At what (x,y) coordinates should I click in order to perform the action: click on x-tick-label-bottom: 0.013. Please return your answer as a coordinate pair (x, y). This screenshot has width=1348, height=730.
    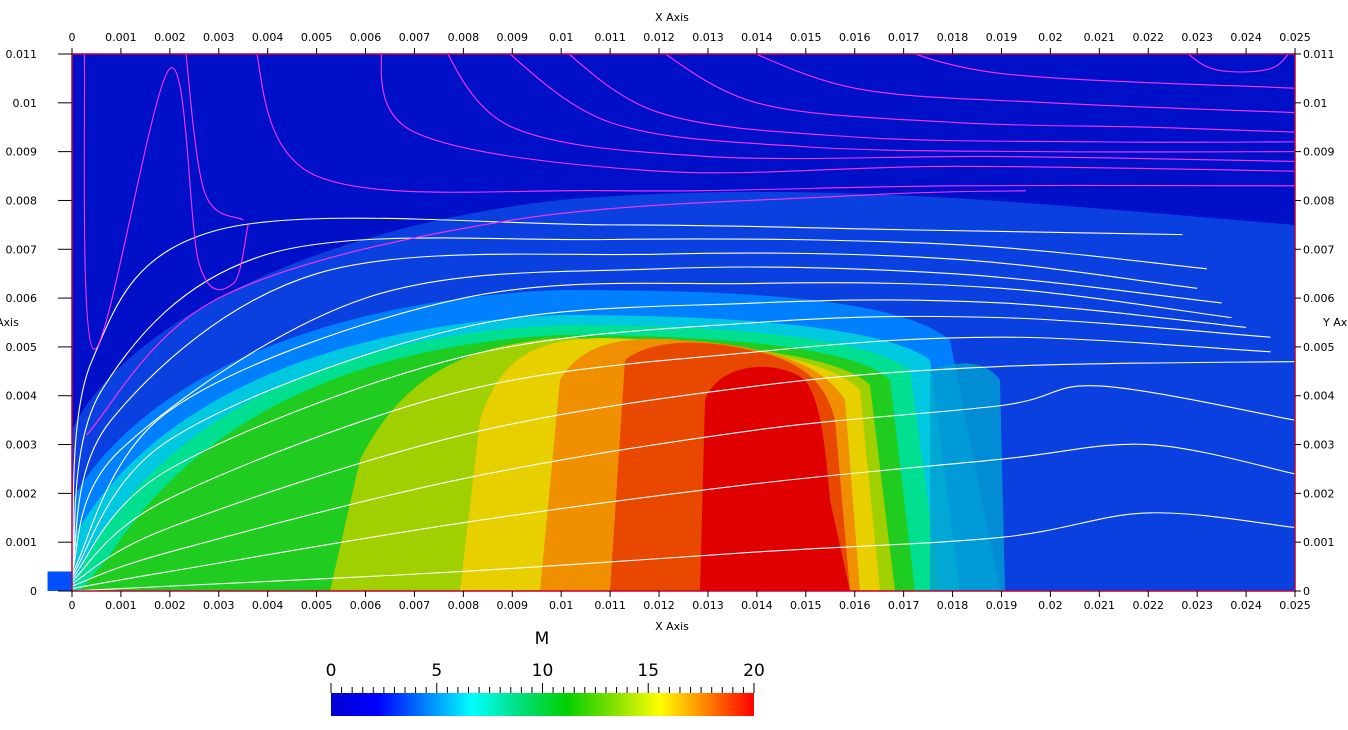
    Looking at the image, I should click on (708, 605).